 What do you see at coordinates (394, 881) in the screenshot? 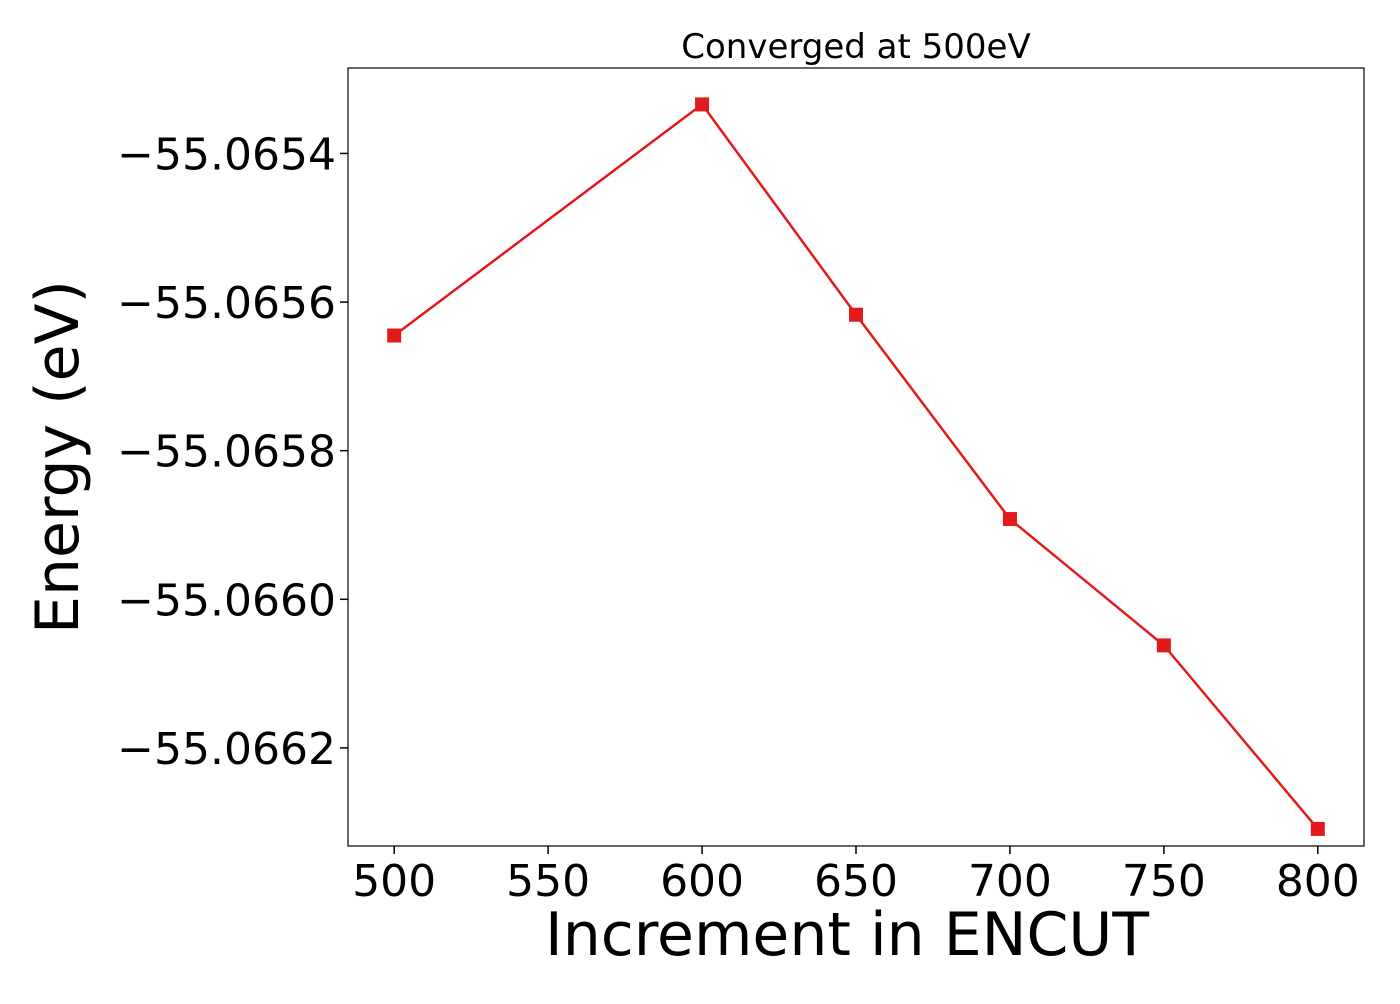
I see `x-tick-label: 500` at bounding box center [394, 881].